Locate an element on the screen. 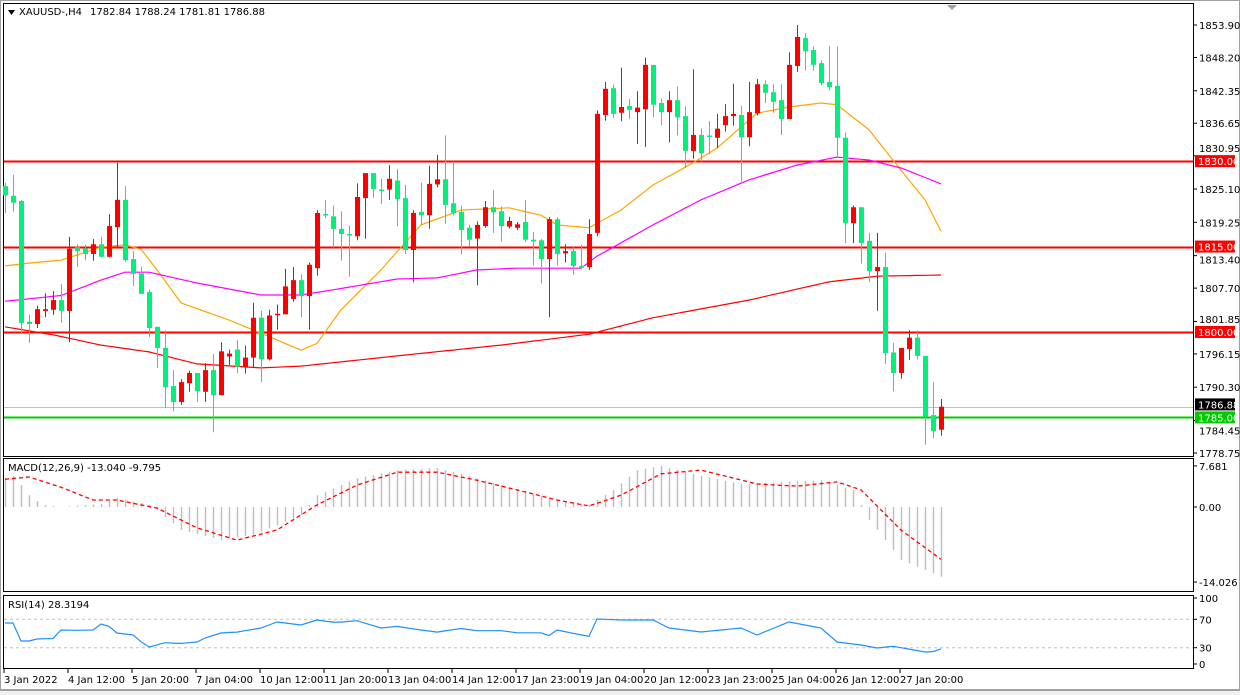 The height and width of the screenshot is (695, 1240). rsi-series is located at coordinates (598, 635).